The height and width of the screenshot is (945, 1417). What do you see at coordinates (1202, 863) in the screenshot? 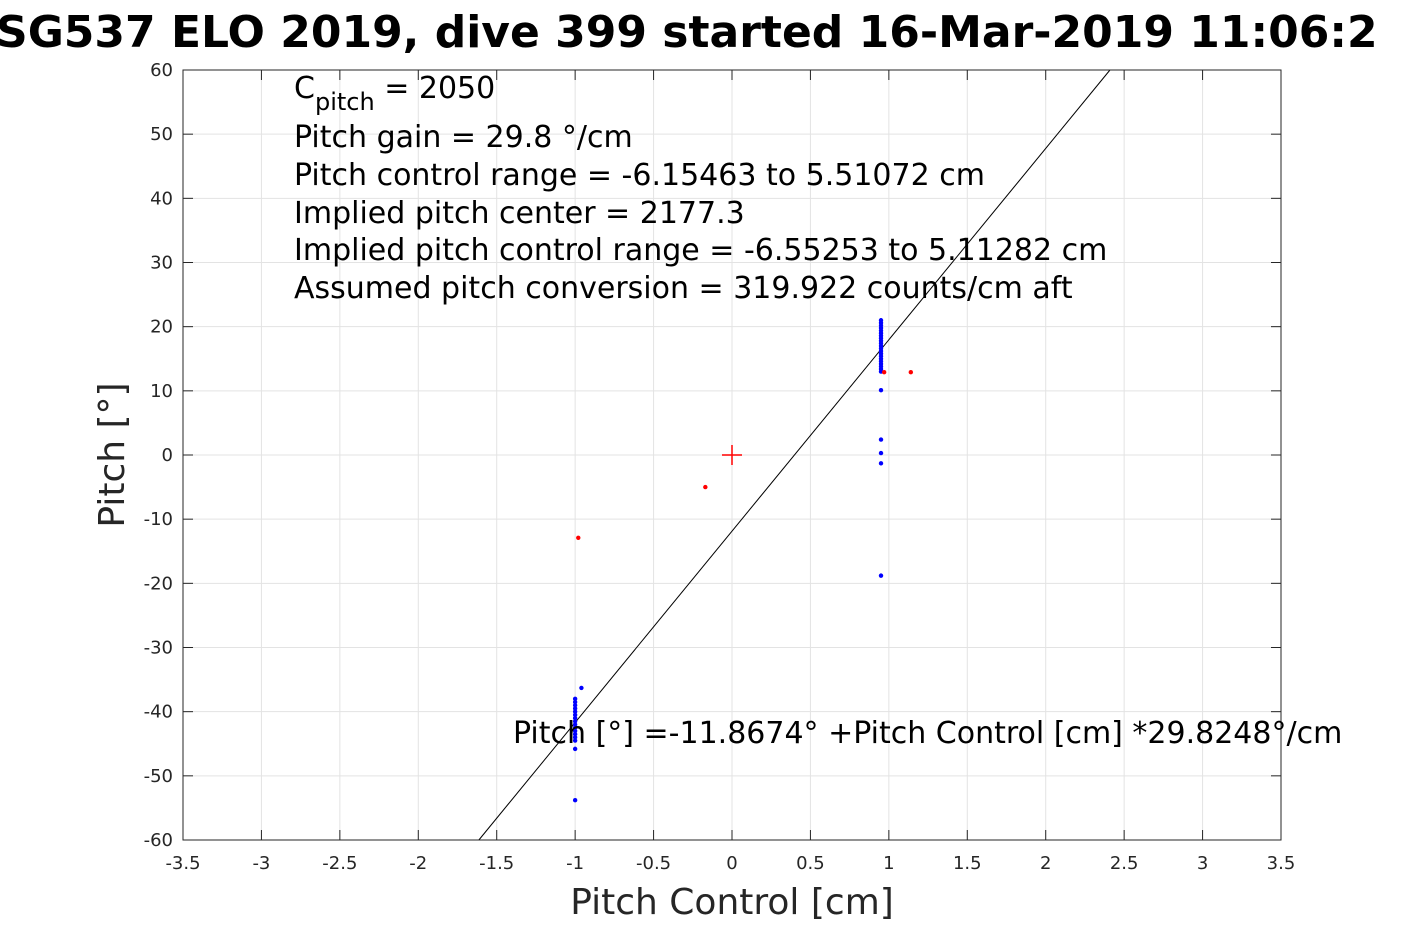
I see `x-tick-label: 3` at bounding box center [1202, 863].